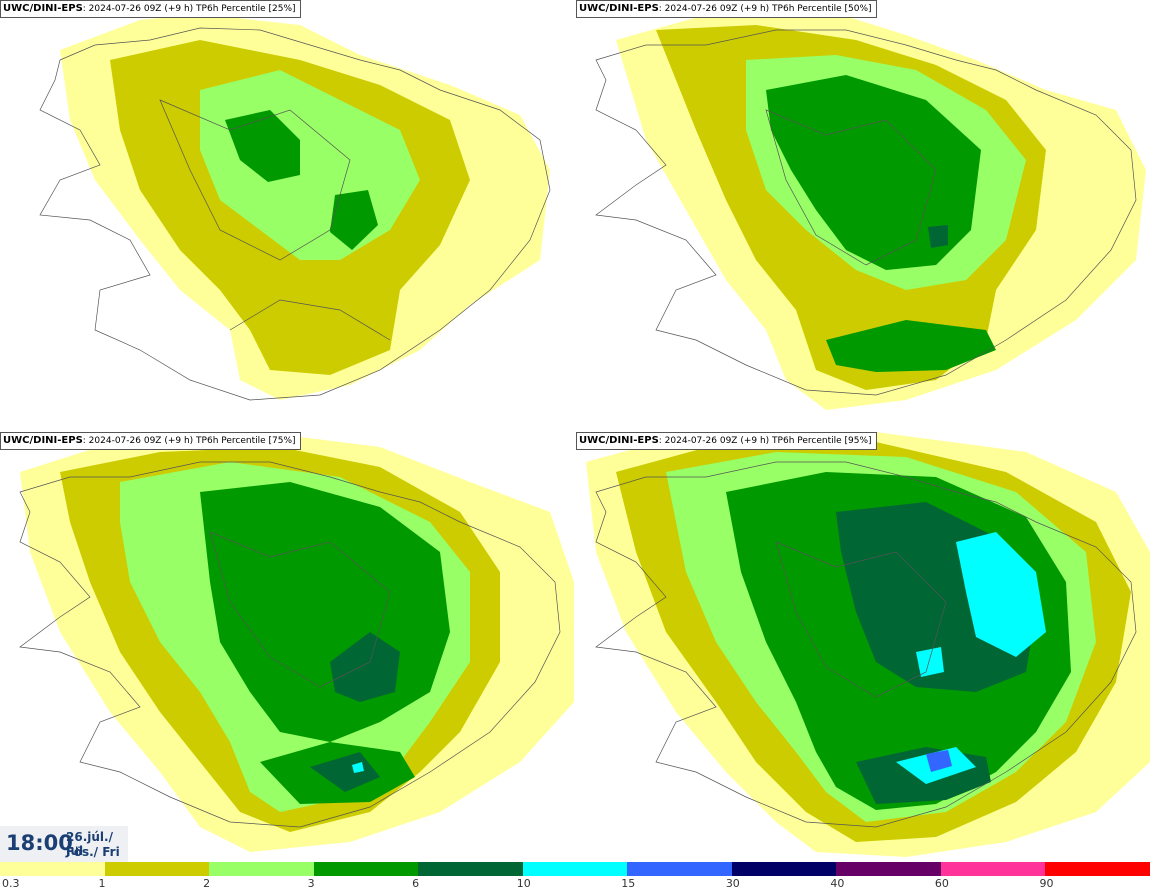 Image resolution: width=1150 pixels, height=891 pixels. What do you see at coordinates (11, 883) in the screenshot?
I see `legend-label: 0.3` at bounding box center [11, 883].